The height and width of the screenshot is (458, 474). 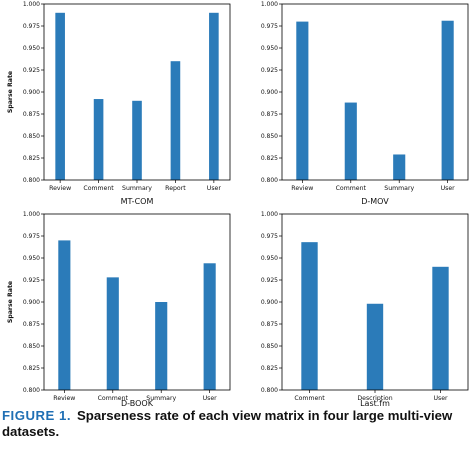 What do you see at coordinates (374, 398) in the screenshot?
I see `x-tick-label: Description` at bounding box center [374, 398].